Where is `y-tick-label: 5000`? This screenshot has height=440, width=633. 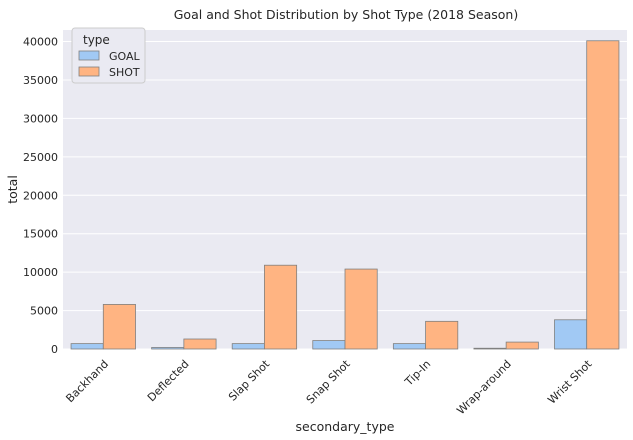 y-tick-label: 5000 is located at coordinates (44, 311).